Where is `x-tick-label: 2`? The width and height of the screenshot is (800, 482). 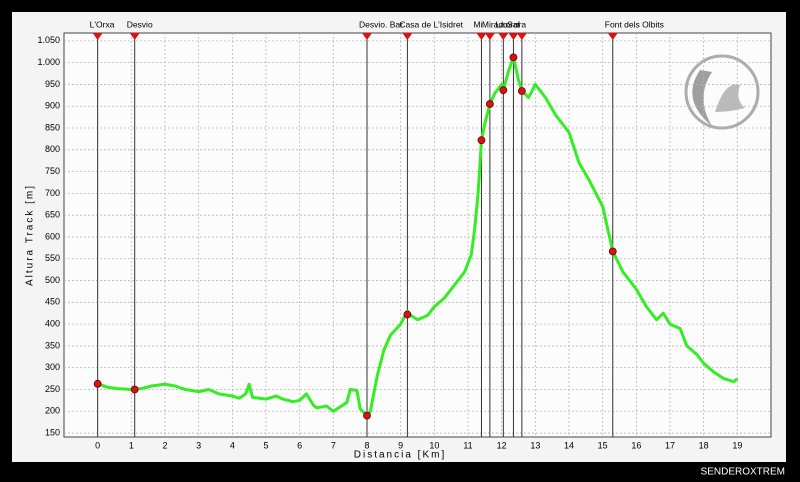 x-tick-label: 2 is located at coordinates (164, 445).